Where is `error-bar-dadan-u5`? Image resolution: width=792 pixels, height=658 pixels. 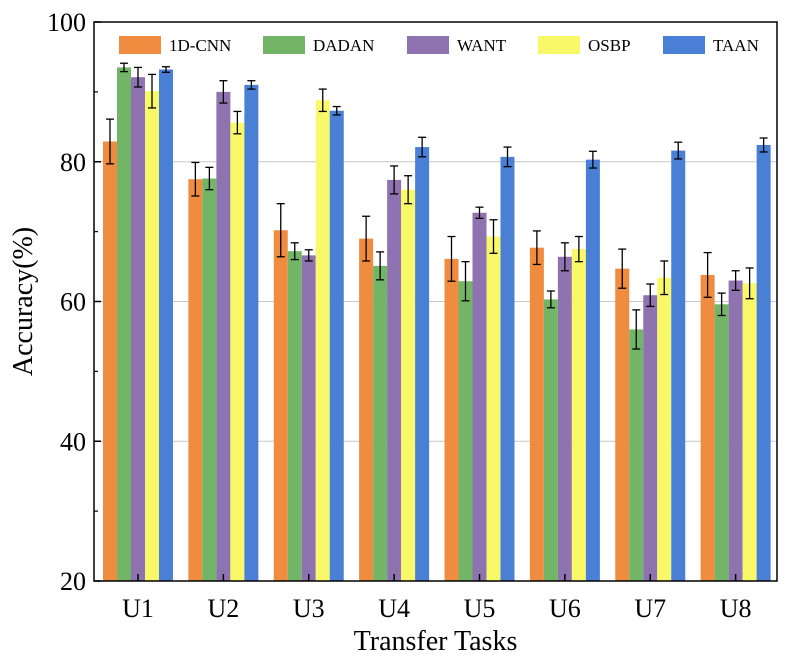 error-bar-dadan-u5 is located at coordinates (465, 281).